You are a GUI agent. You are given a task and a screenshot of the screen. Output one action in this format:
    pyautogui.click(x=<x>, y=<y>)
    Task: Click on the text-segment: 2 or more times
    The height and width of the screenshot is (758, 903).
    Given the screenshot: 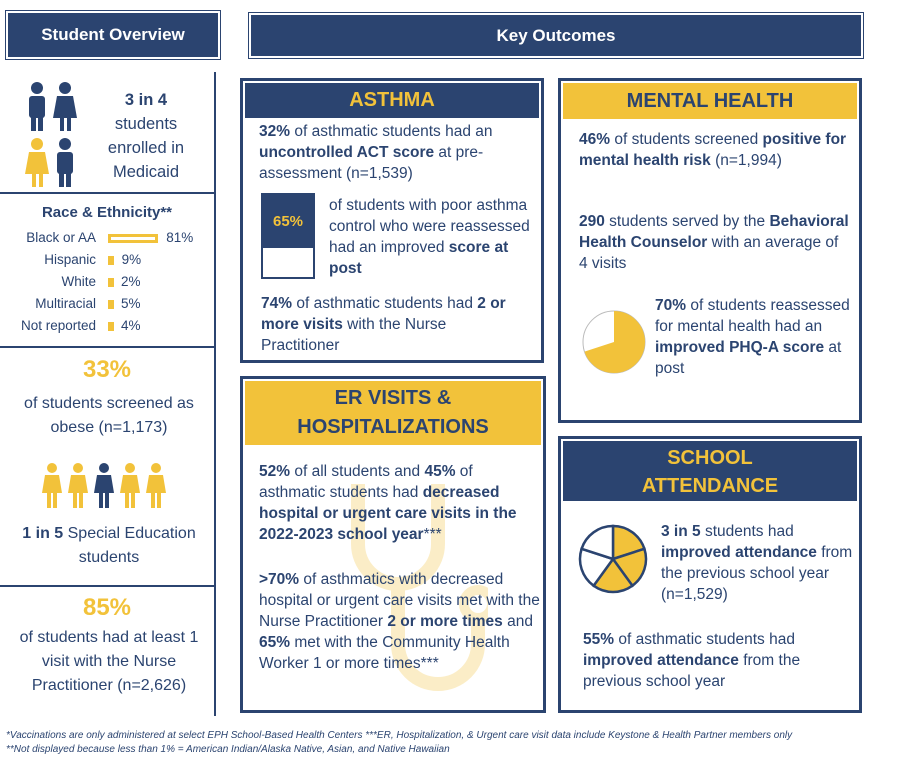 What is the action you would take?
    pyautogui.click(x=445, y=621)
    